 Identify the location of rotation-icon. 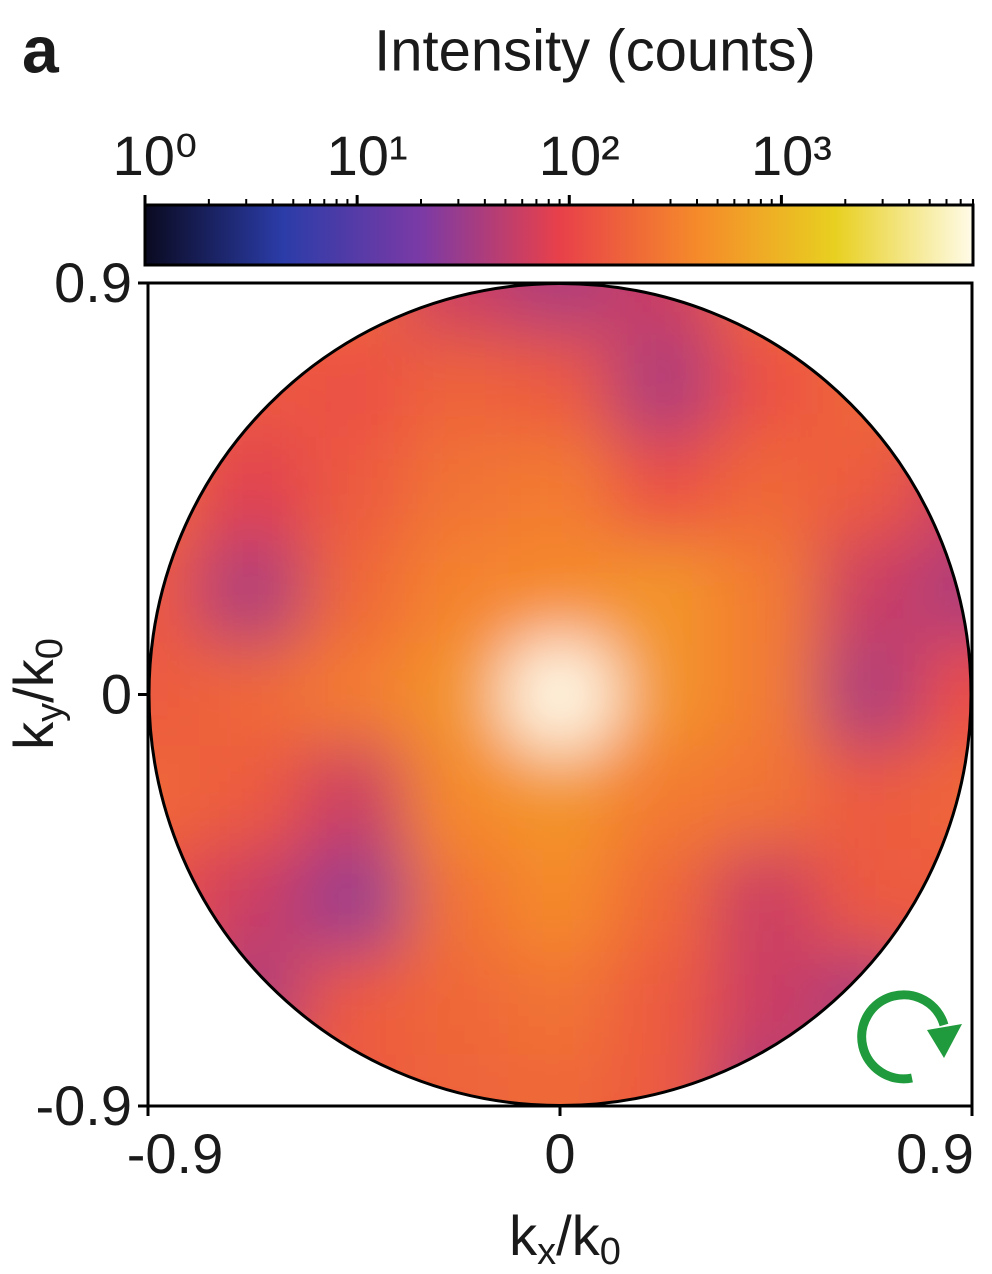
(909, 1037).